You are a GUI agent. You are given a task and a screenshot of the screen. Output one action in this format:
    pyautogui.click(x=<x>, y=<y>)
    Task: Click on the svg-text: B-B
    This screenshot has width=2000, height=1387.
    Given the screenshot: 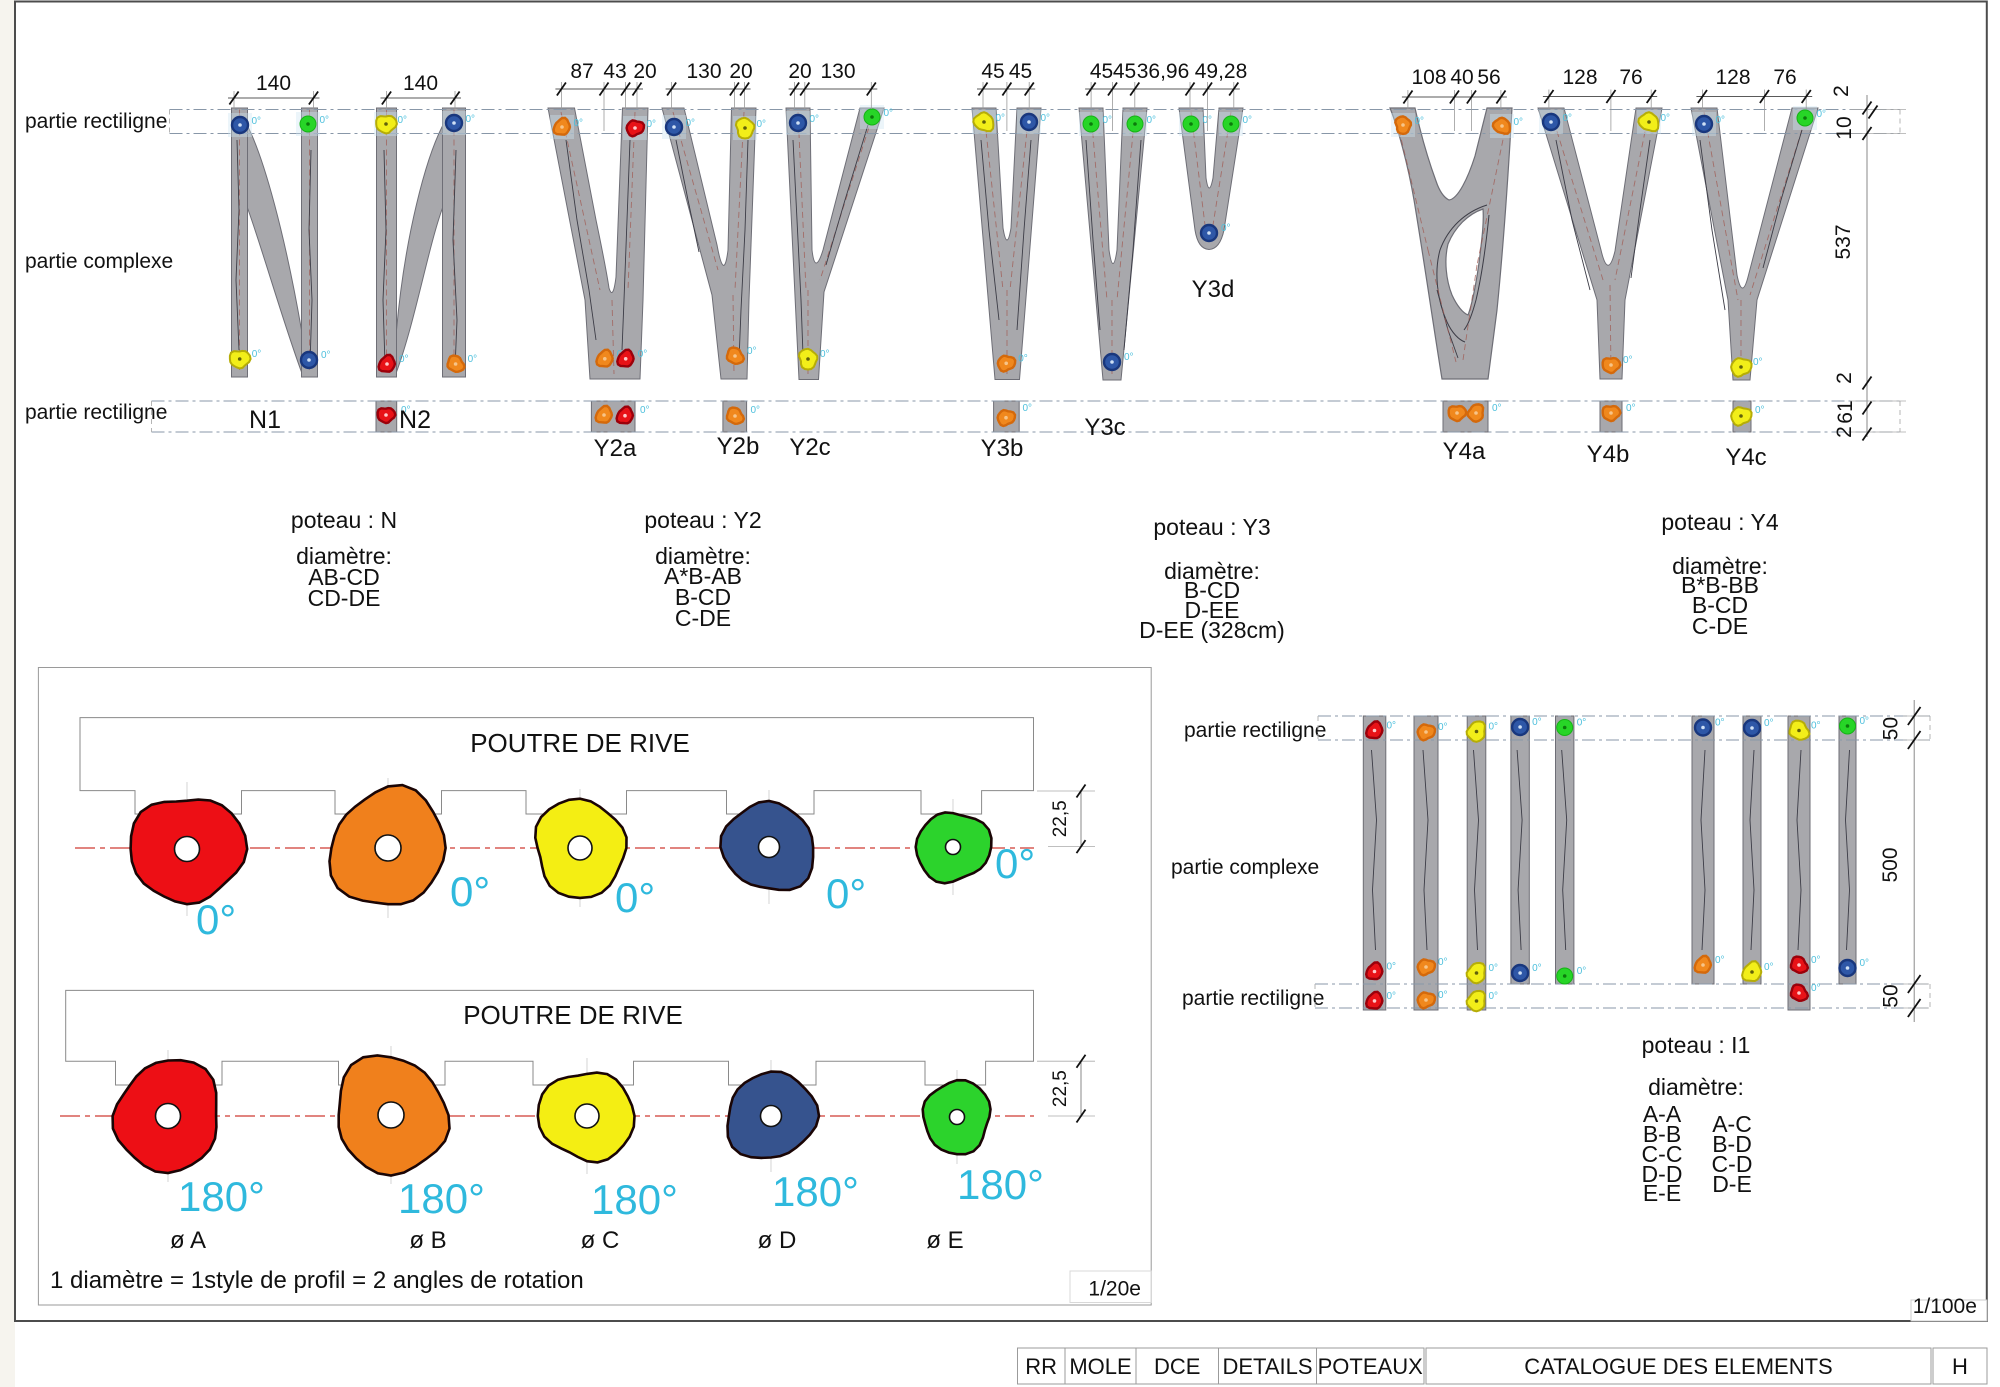 What is the action you would take?
    pyautogui.click(x=1662, y=1134)
    